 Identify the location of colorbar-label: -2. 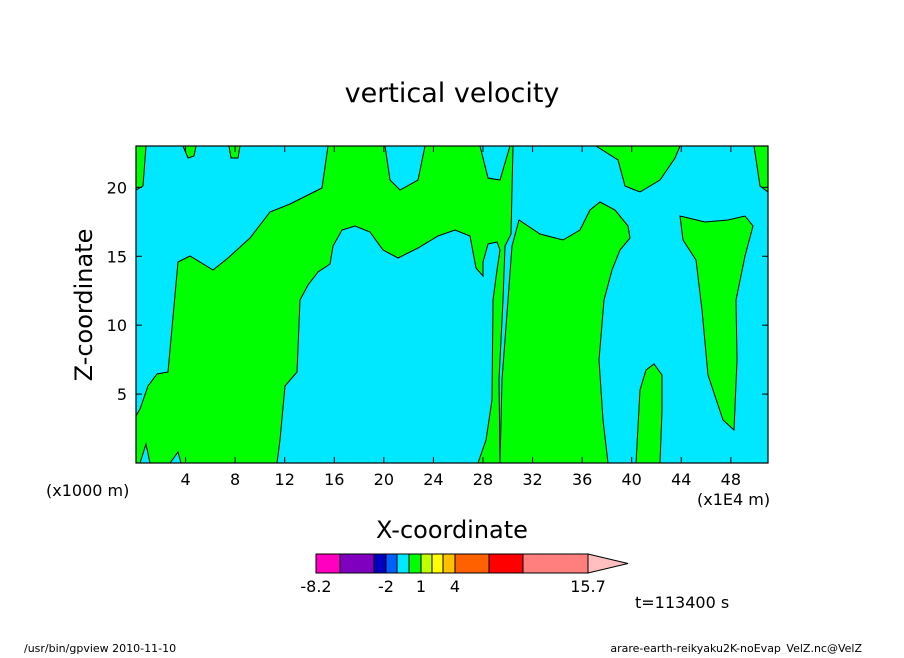
(386, 586).